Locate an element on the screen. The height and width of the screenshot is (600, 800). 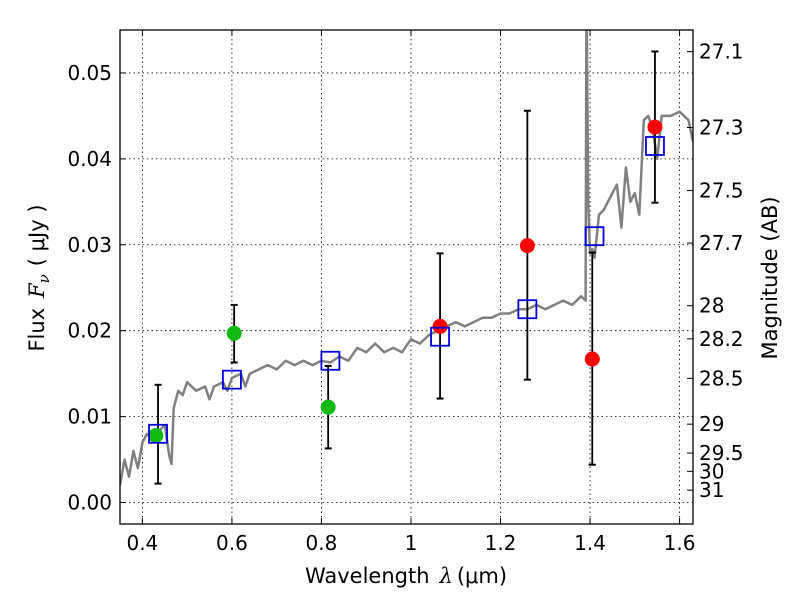
magnitude-tick-label: 29 is located at coordinates (711, 424).